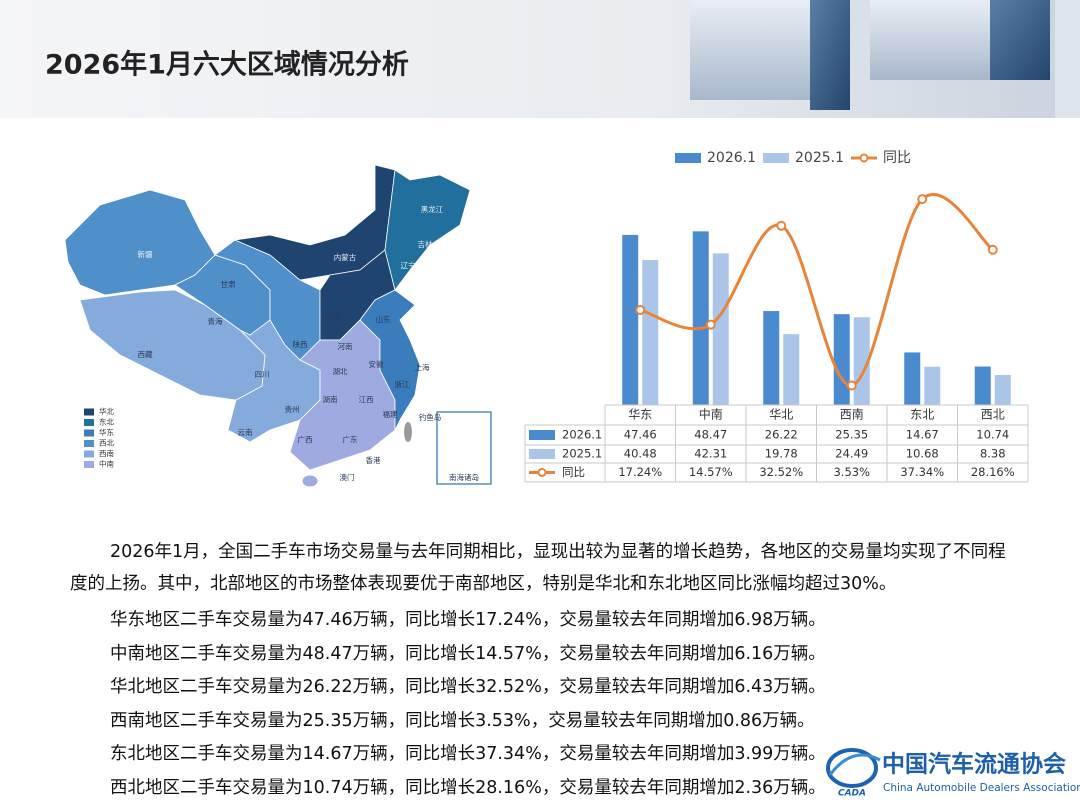 The width and height of the screenshot is (1080, 810). I want to click on legend-label: 2025.1, so click(819, 158).